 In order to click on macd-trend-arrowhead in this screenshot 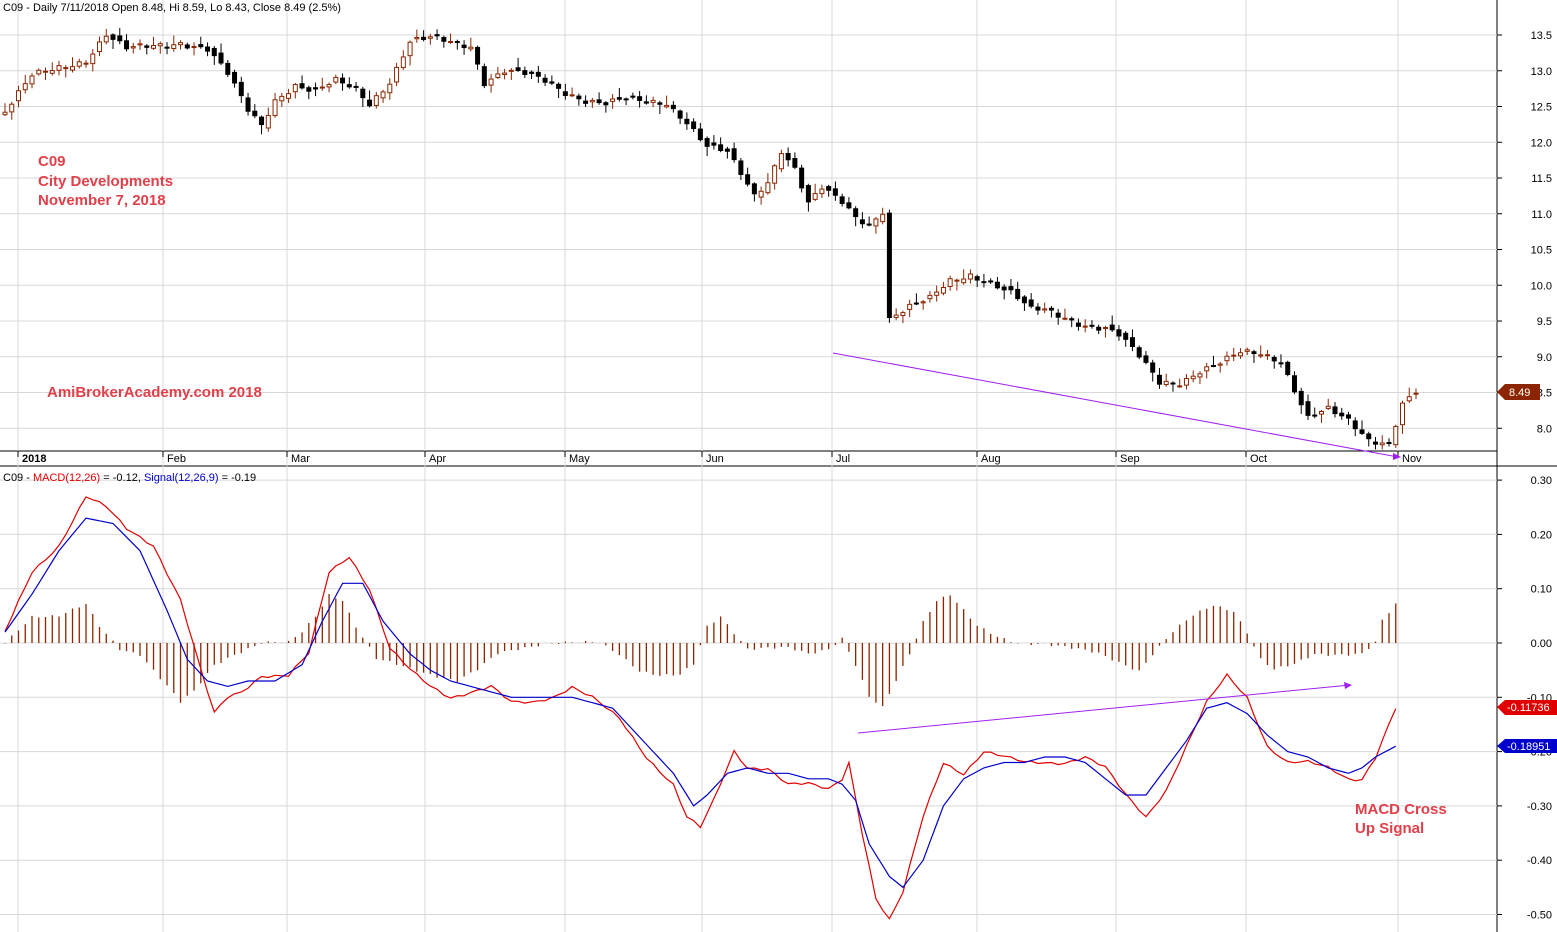, I will do `click(1348, 685)`.